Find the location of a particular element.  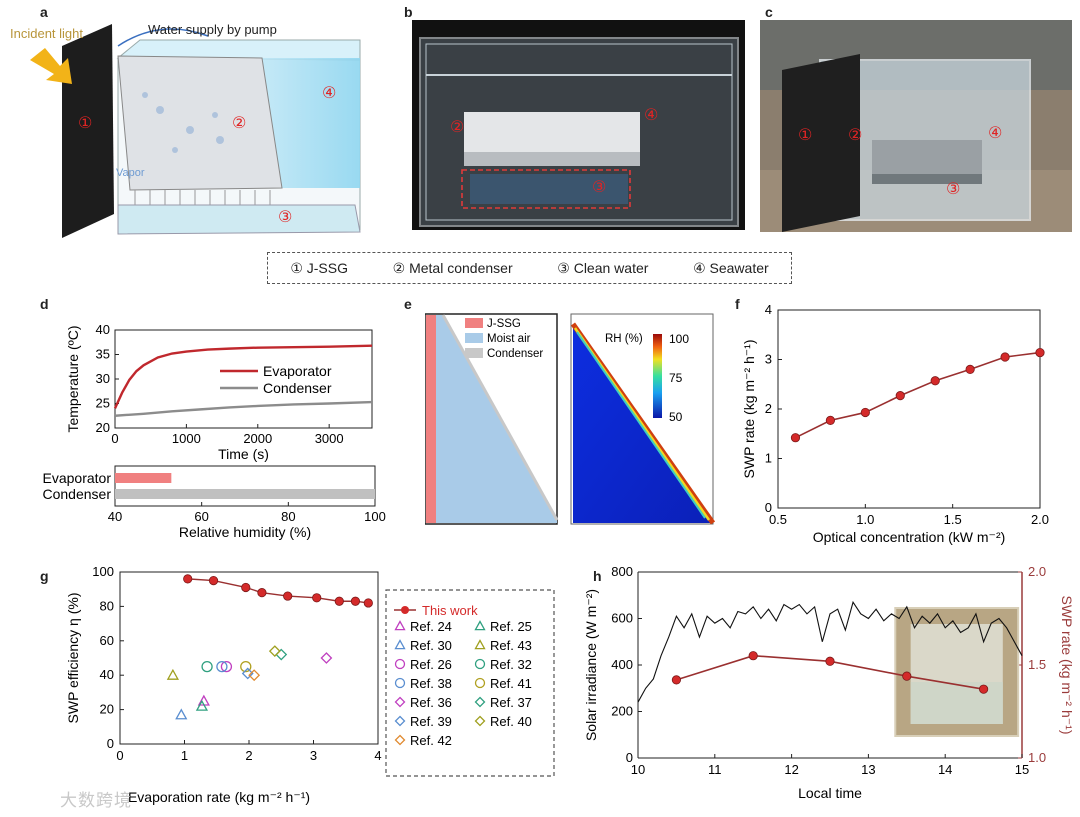

legend-seawater: ④ Seawater is located at coordinates (731, 267).